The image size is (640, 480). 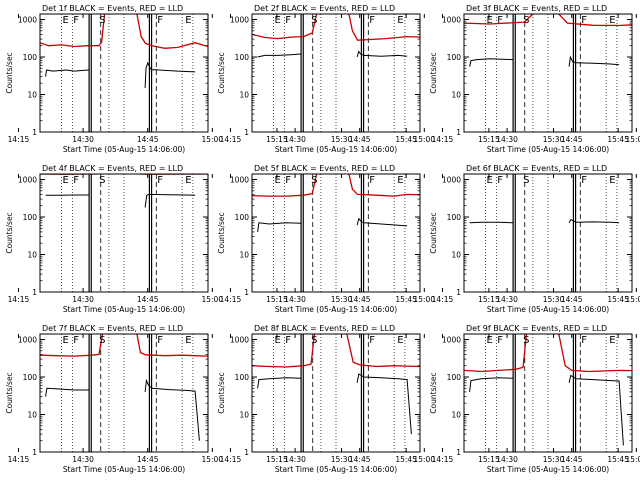 What do you see at coordinates (112, 168) in the screenshot?
I see `panel-title: Det 4f BLACK = Events, RED = LLD` at bounding box center [112, 168].